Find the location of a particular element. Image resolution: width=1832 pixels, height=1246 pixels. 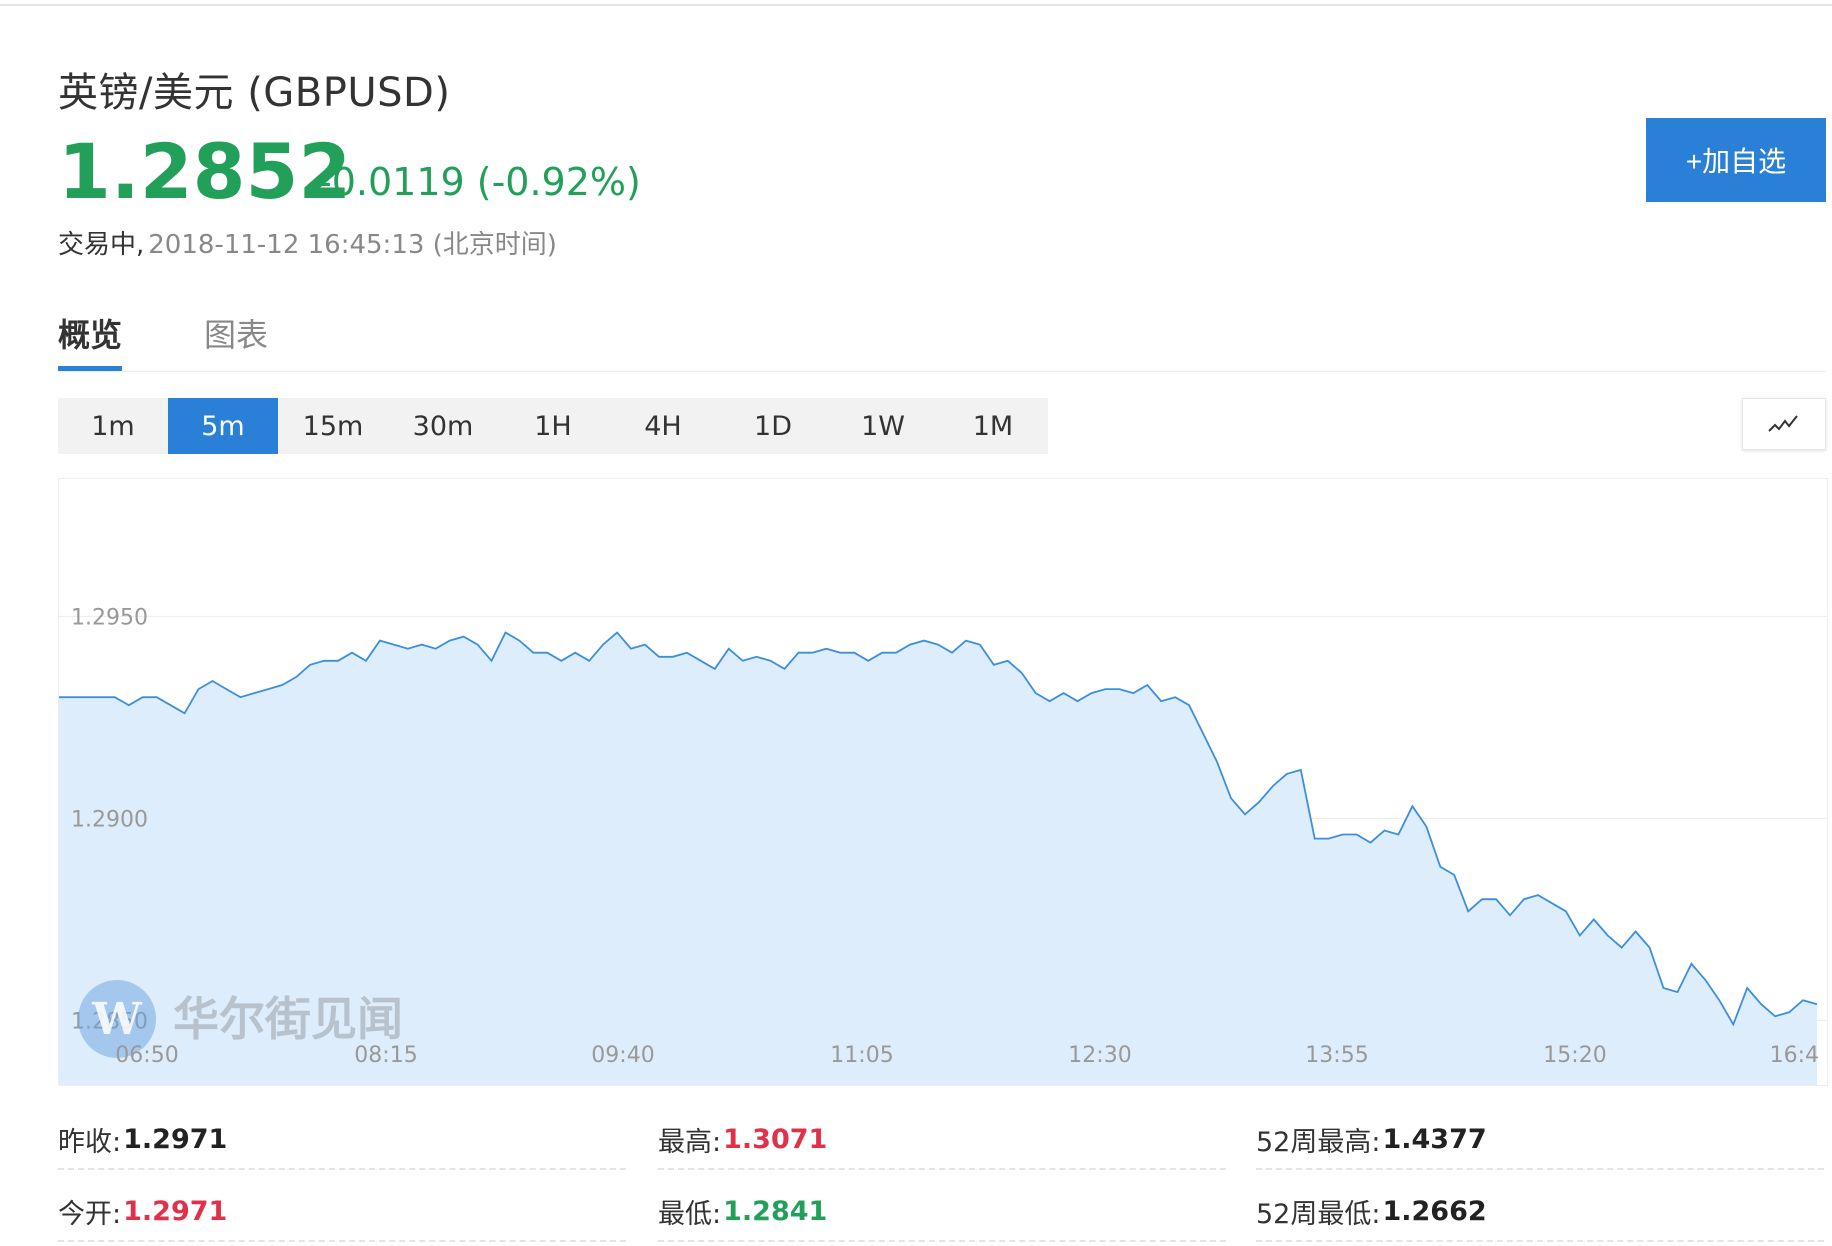

x-tick-label: 06:50 is located at coordinates (146, 1055).